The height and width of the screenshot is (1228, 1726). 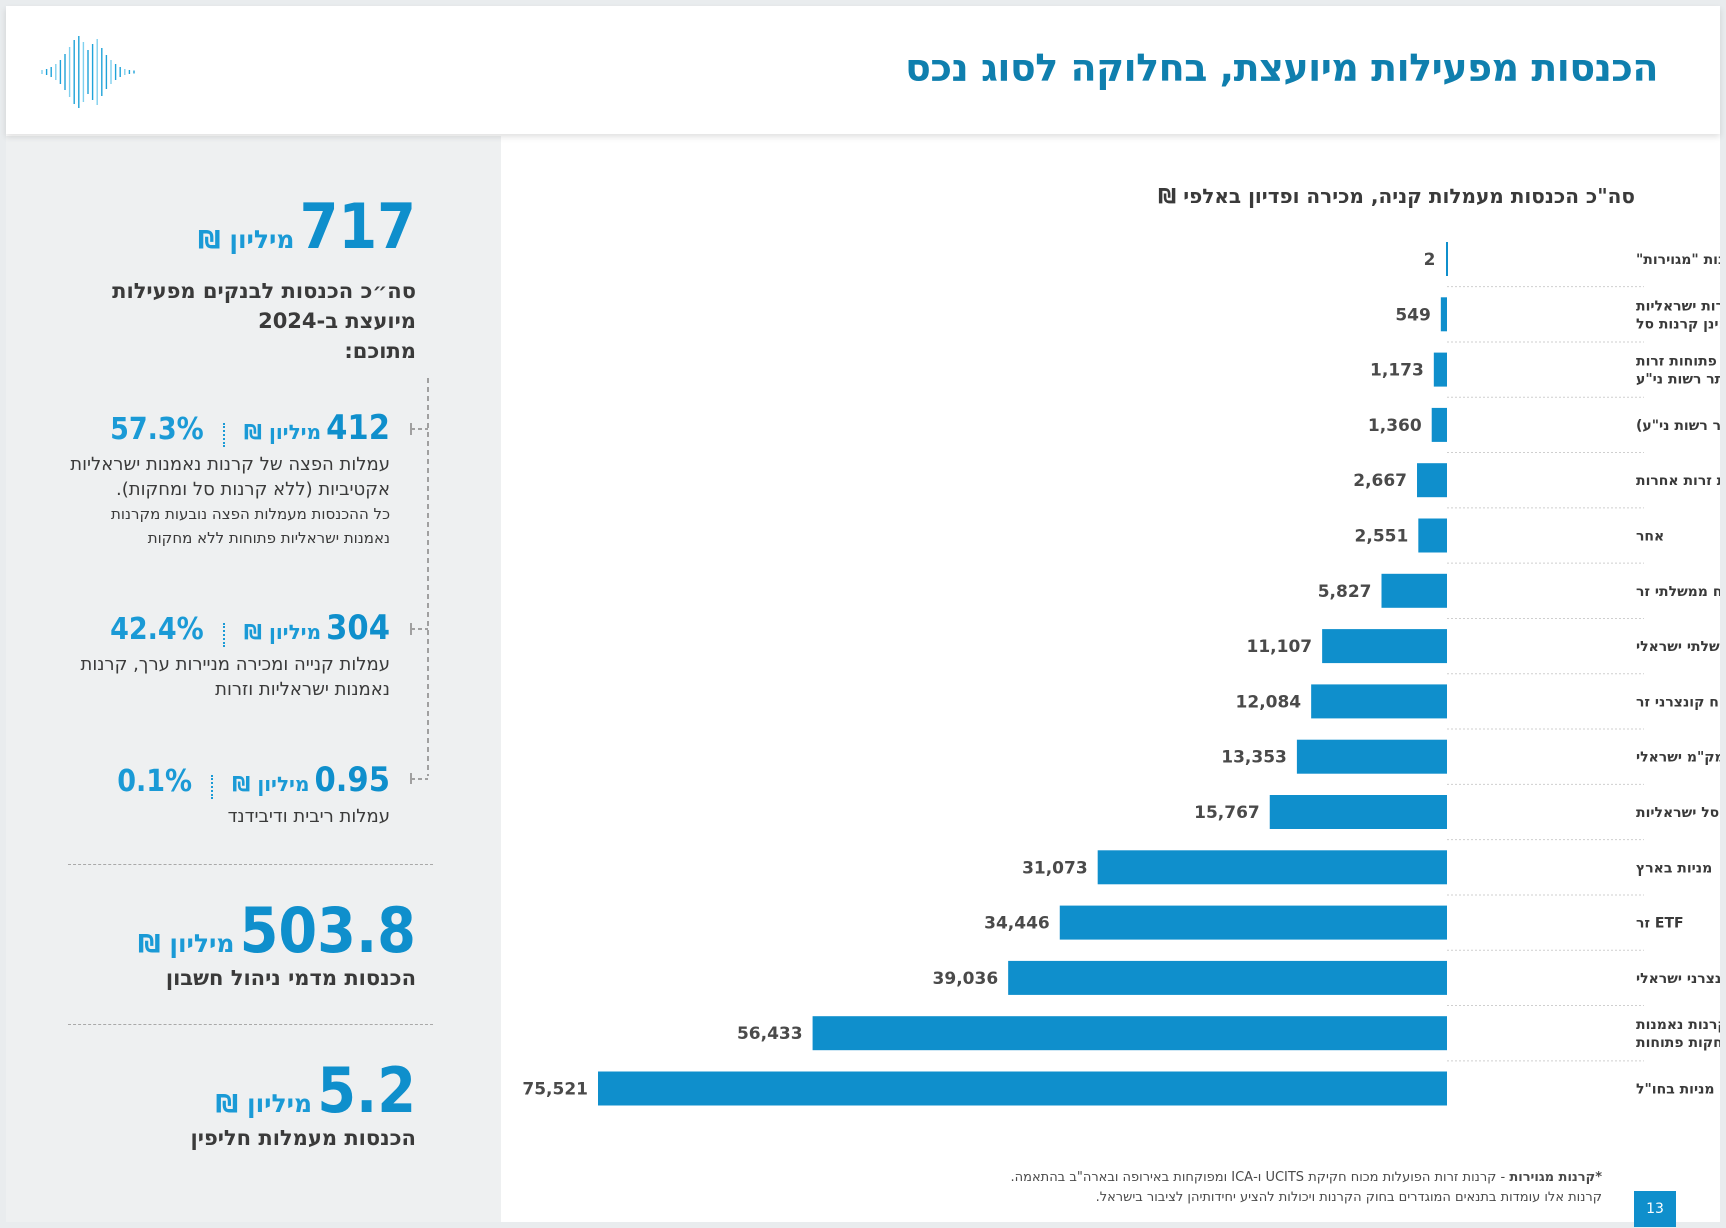 I want to click on bar-value-label: 56,433, so click(x=770, y=1034).